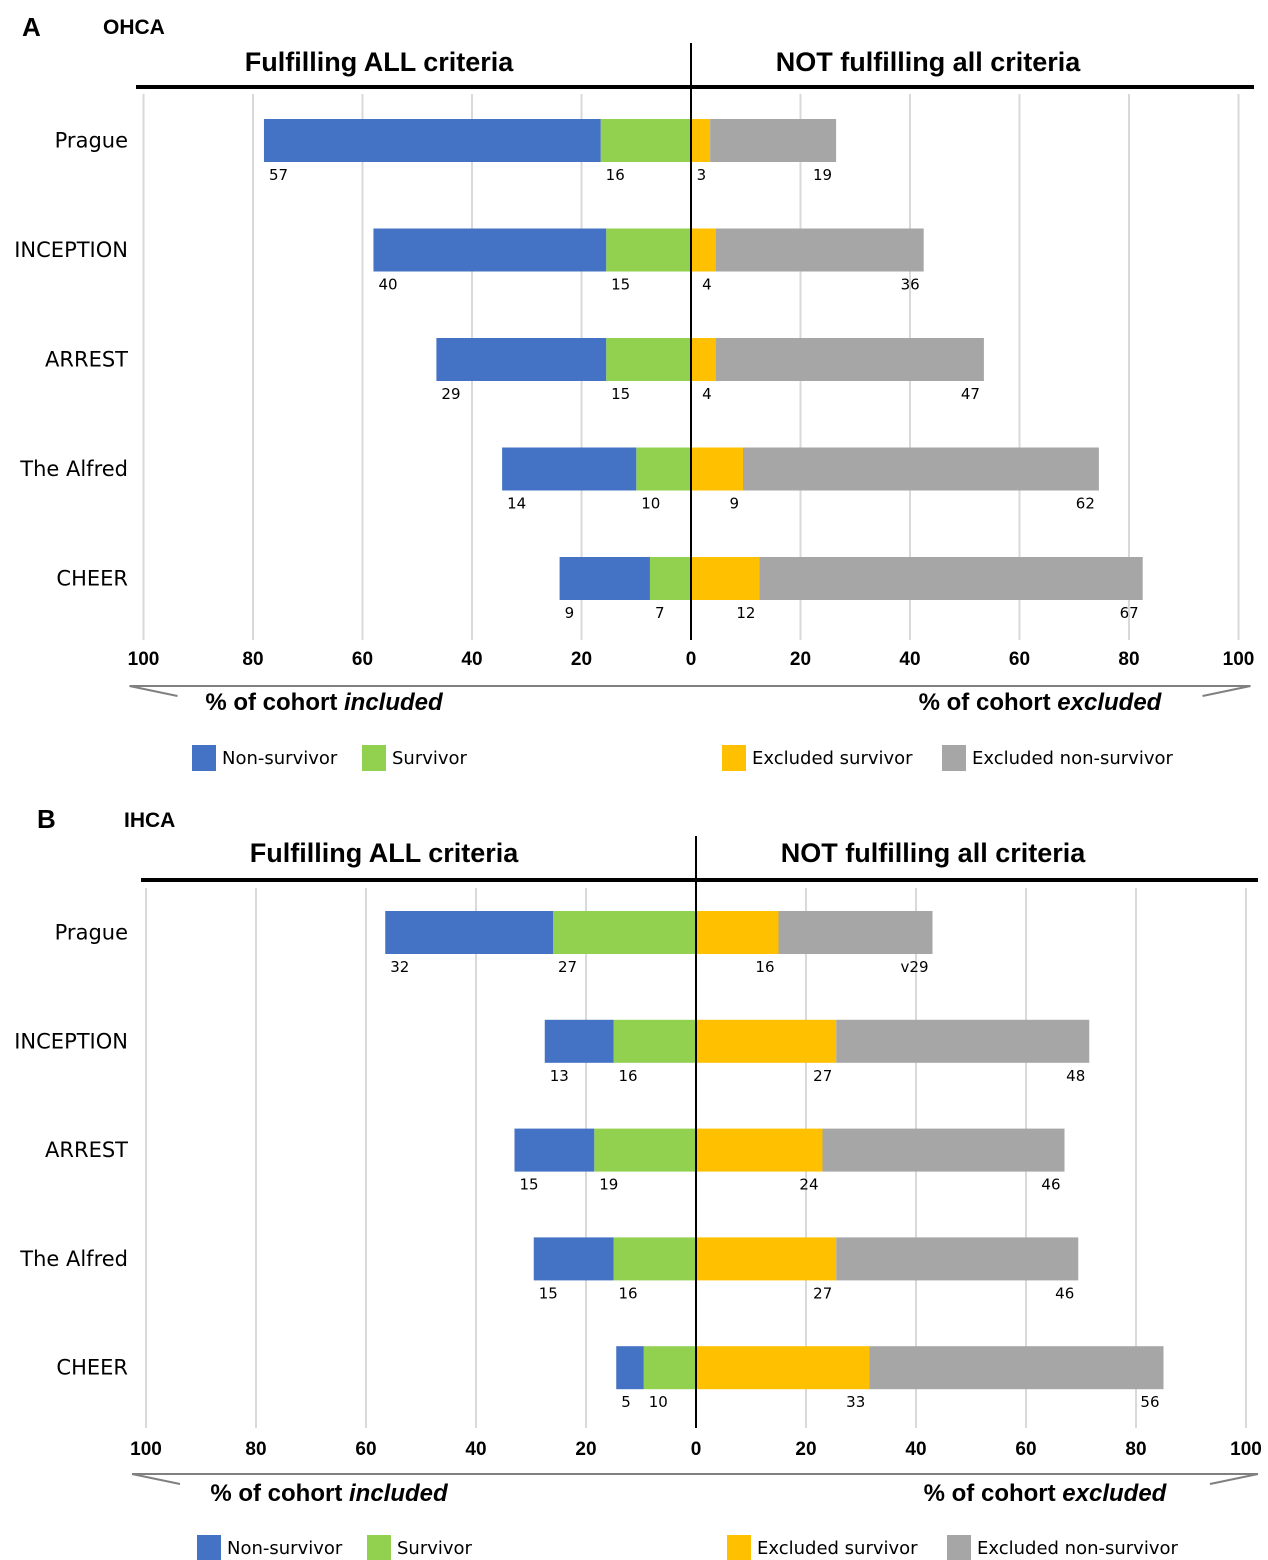 The image size is (1268, 1560). Describe the element at coordinates (559, 1076) in the screenshot. I see `data-label: 13` at that location.